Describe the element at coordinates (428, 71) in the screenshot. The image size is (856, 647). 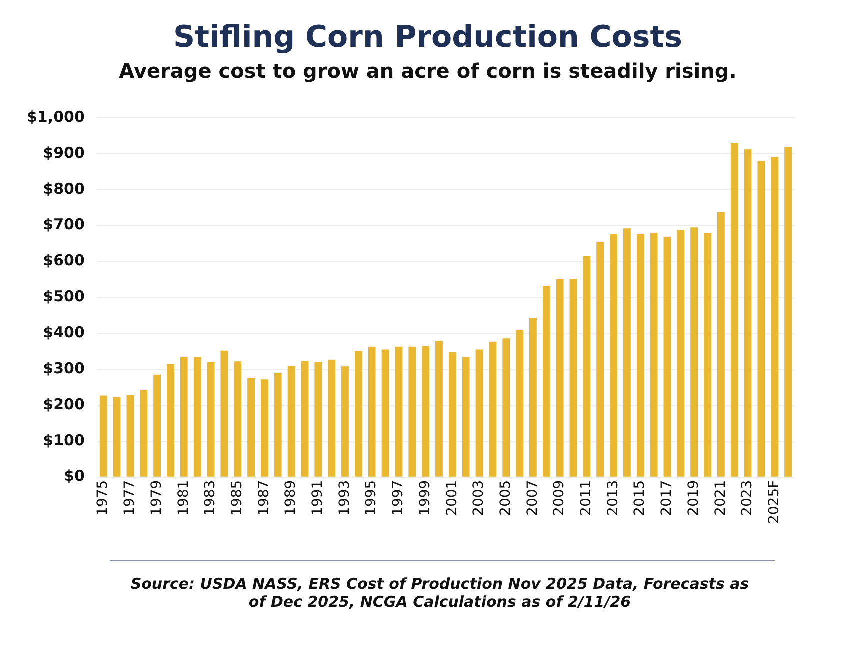
I see `chart-subtitle: Average cost to grow an acre of corn is steadily rising.` at that location.